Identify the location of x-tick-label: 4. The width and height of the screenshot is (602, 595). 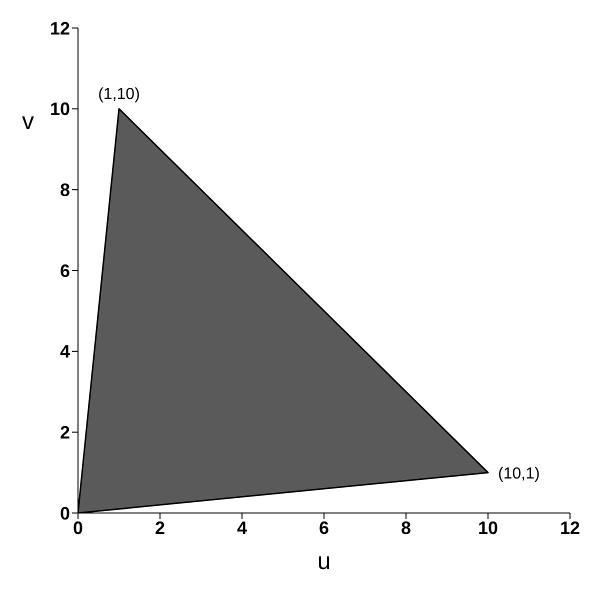
(242, 528).